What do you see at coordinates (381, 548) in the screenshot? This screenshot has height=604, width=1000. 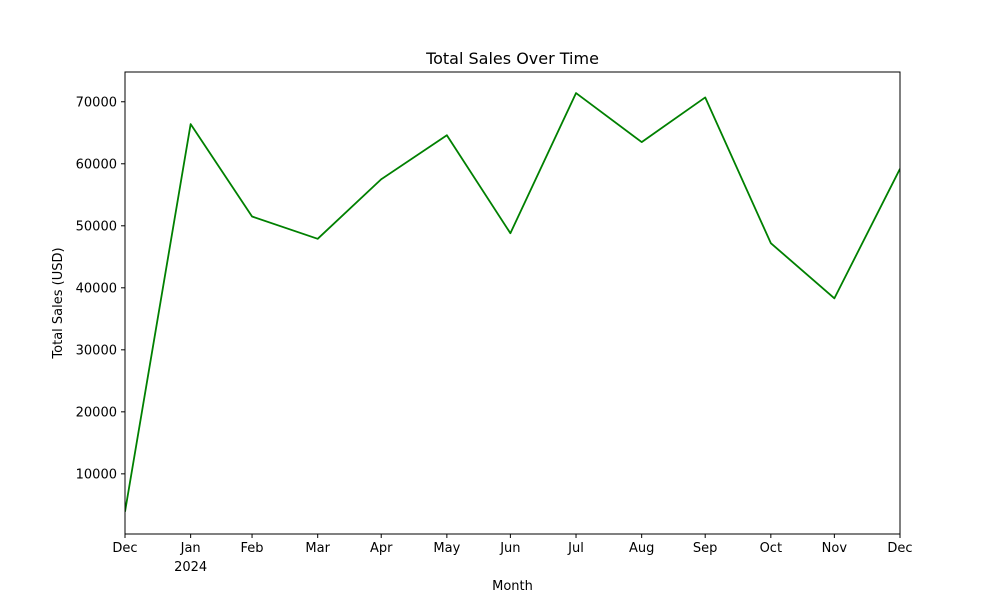 I see `x-tick-label: Apr` at bounding box center [381, 548].